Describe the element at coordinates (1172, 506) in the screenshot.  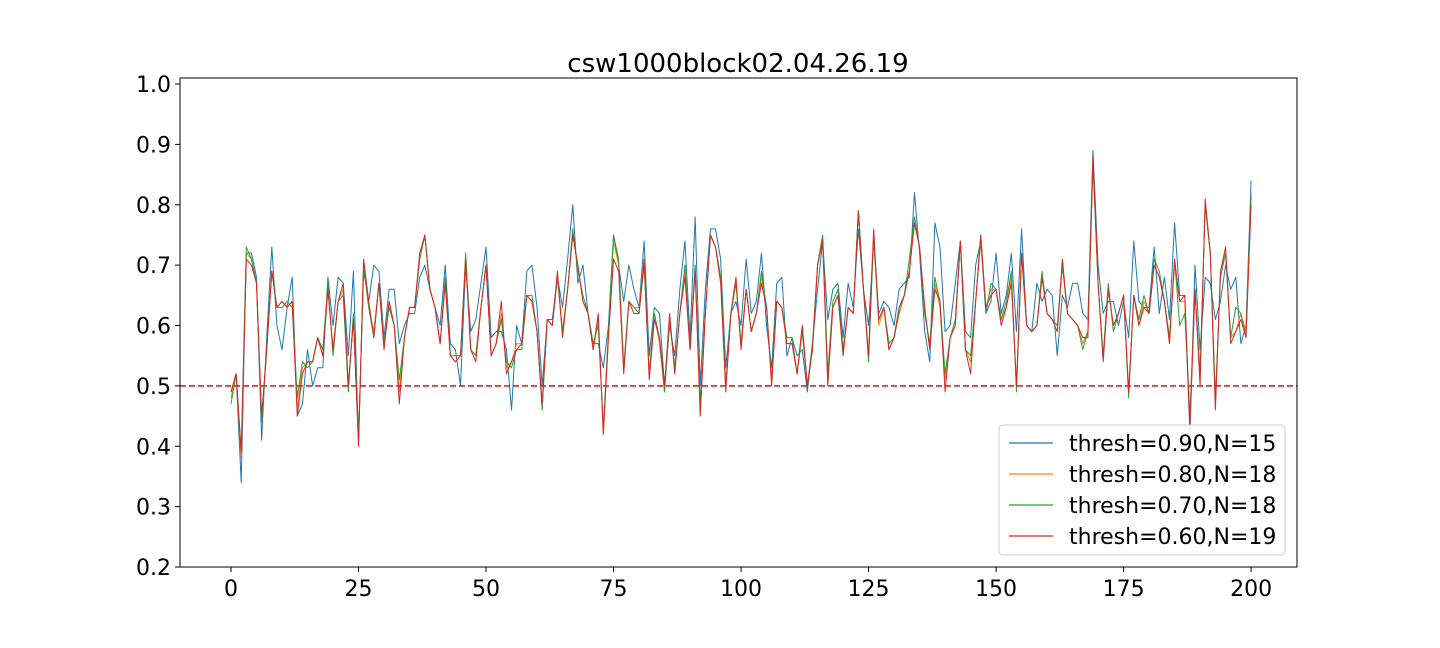
I see `legend-label: thresh=0.70,N=18` at that location.